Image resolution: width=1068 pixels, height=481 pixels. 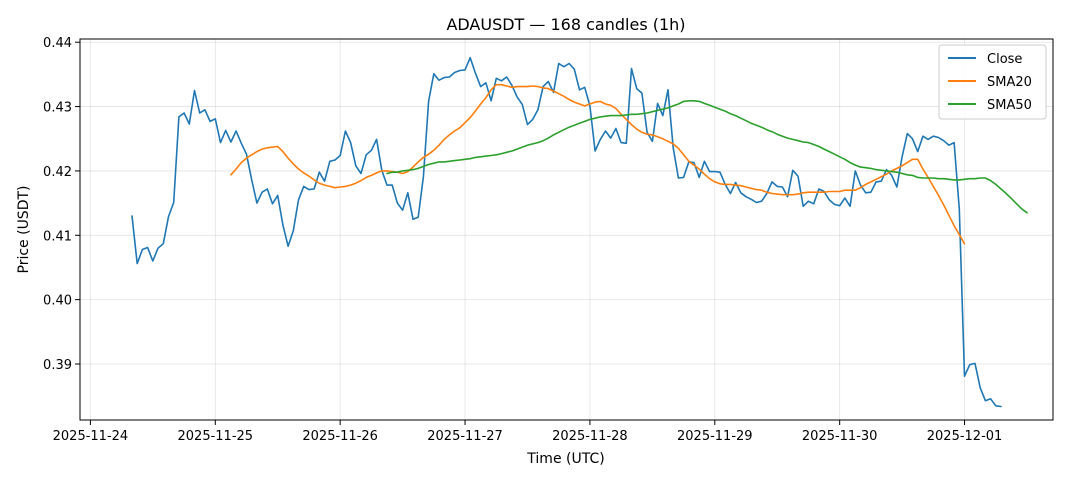 I want to click on legend-label-close: Close, so click(x=1004, y=59).